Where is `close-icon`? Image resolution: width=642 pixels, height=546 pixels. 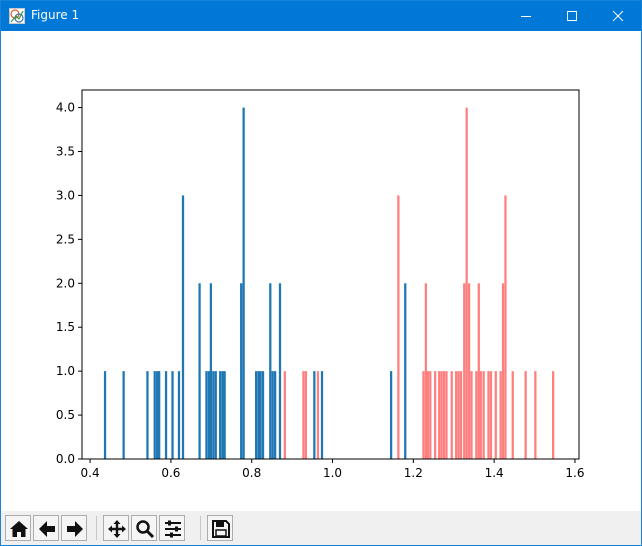 close-icon is located at coordinates (618, 16).